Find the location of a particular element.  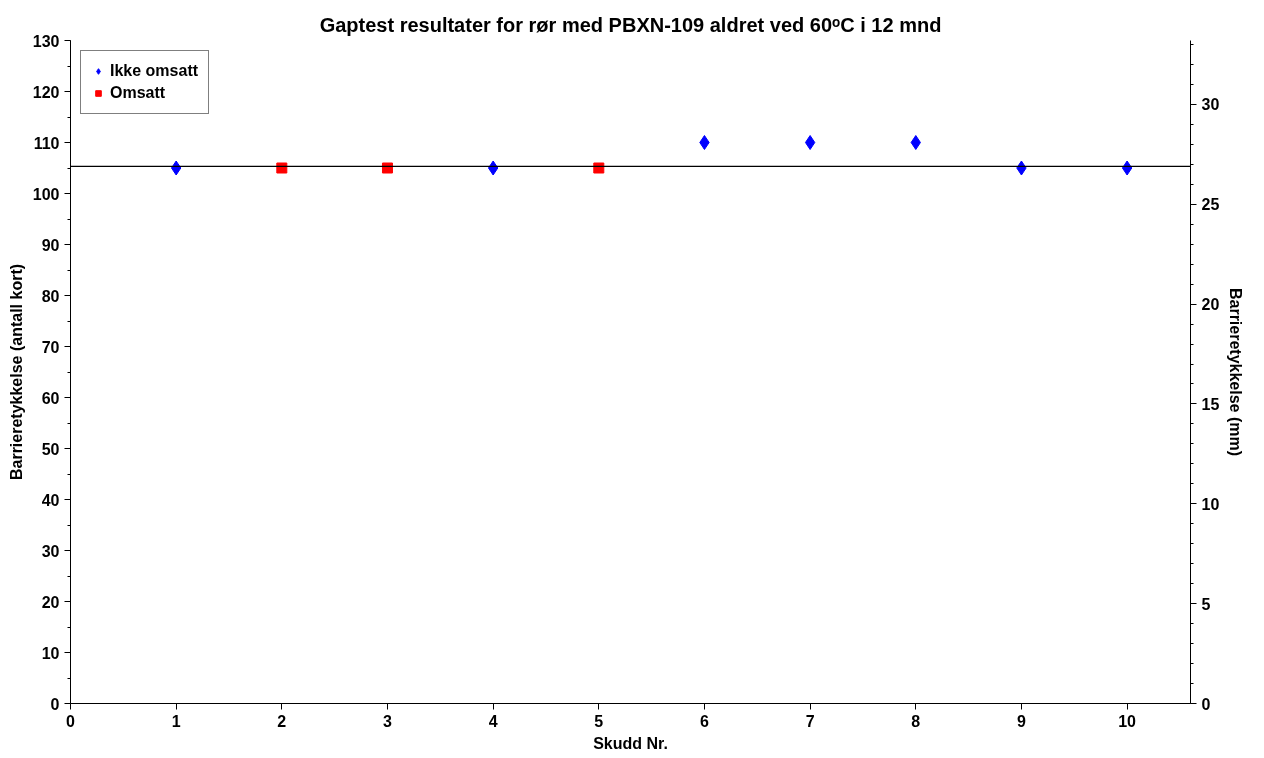

y2-tick-label: 5 is located at coordinates (1206, 604).